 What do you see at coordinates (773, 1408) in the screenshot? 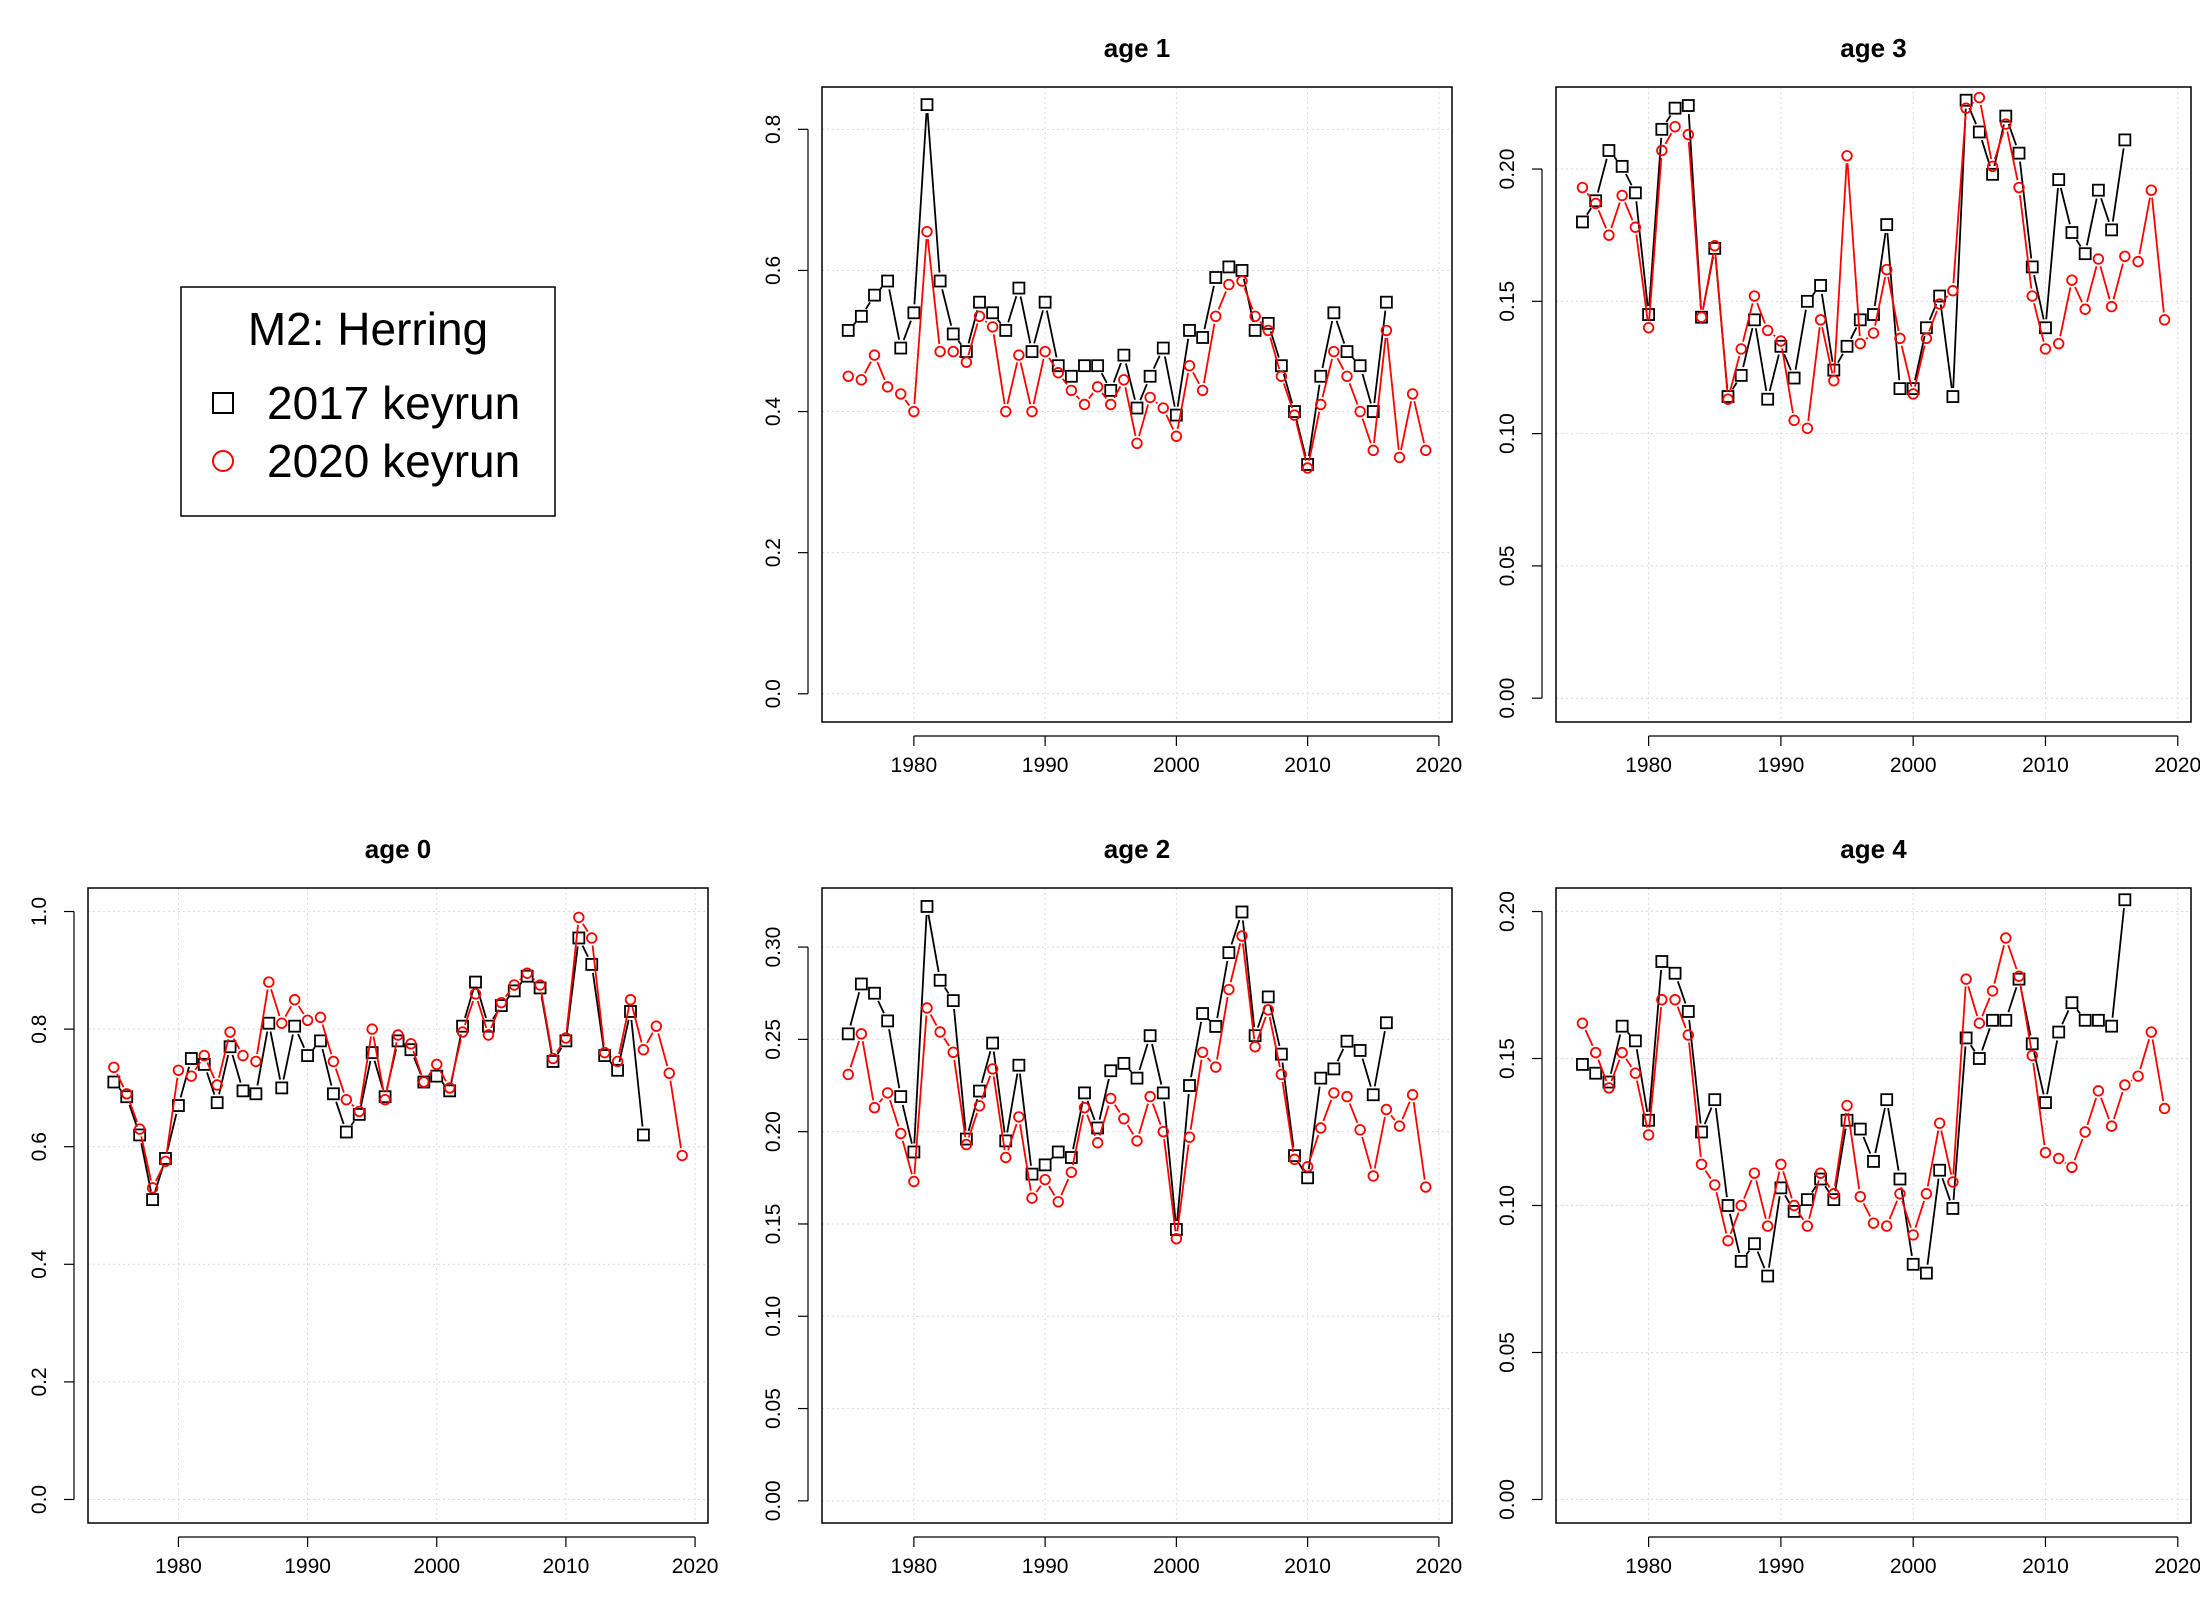
I see `y-tick-label: 0.05` at bounding box center [773, 1408].